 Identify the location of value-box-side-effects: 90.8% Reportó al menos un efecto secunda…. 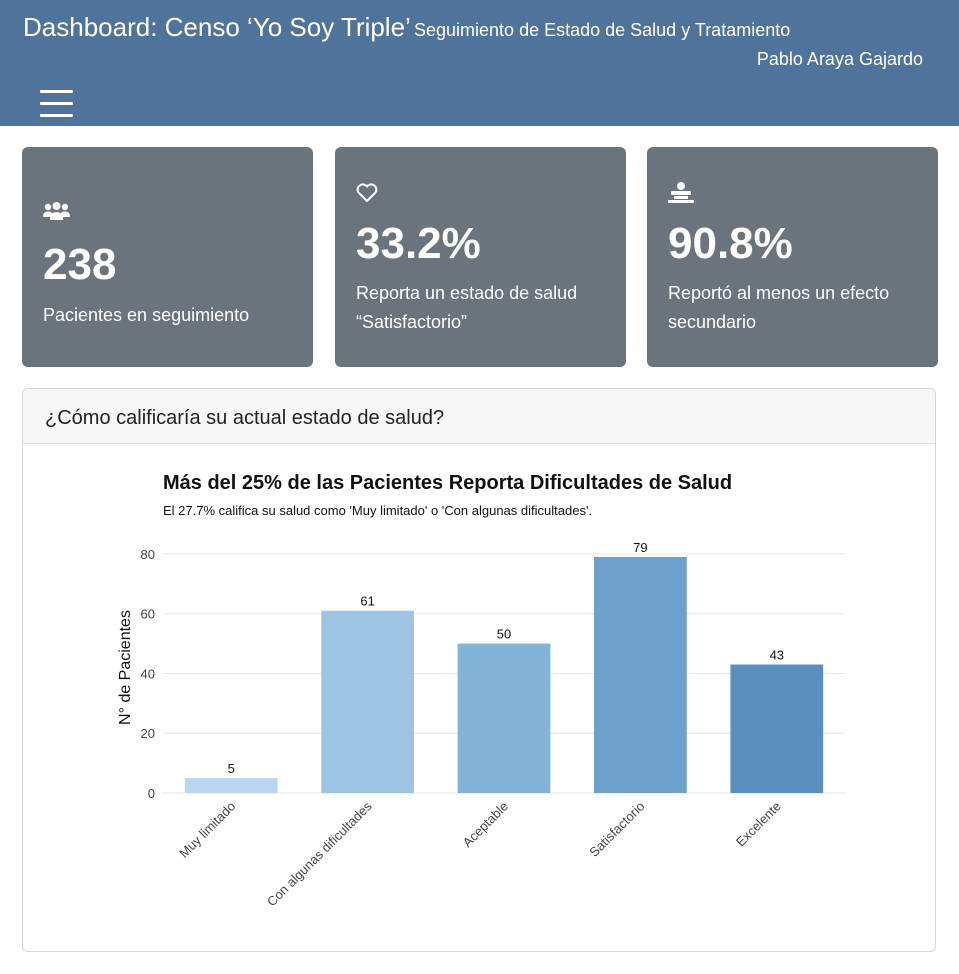
(792, 257).